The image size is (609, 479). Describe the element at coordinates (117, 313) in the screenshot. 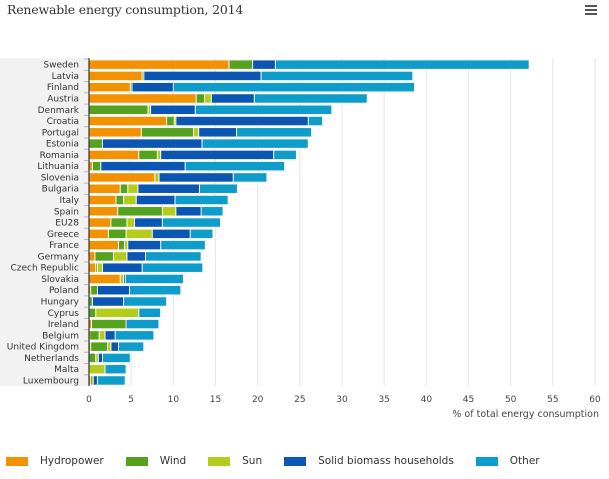

I see `bar-segment-sun: Cyprus – Sun: 5.1` at that location.